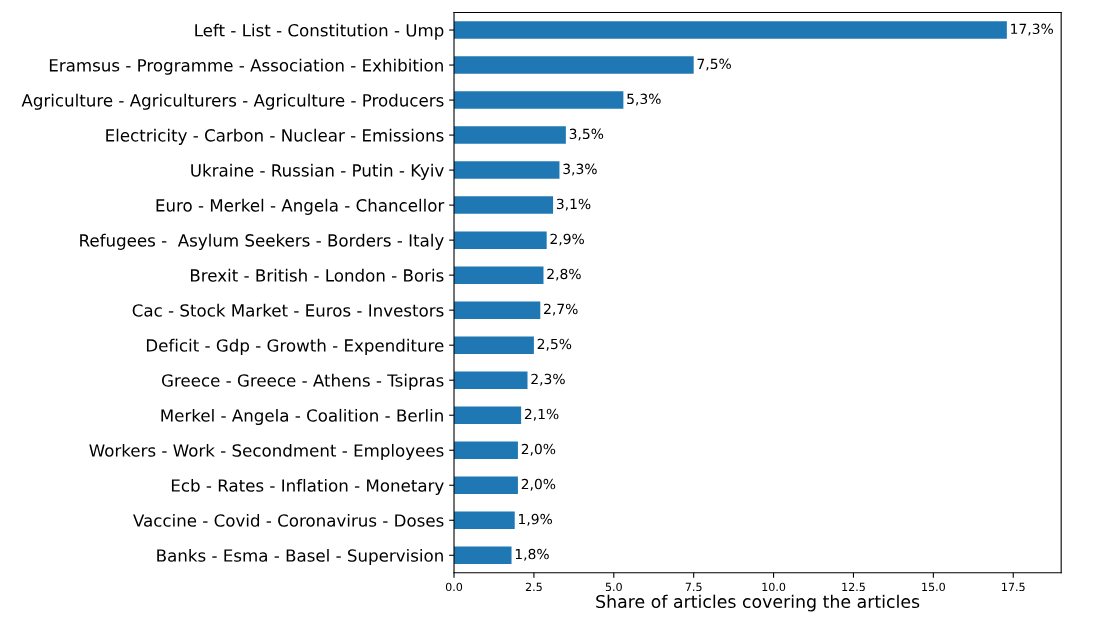  What do you see at coordinates (693, 587) in the screenshot?
I see `x-tick-label: 7.5` at bounding box center [693, 587].